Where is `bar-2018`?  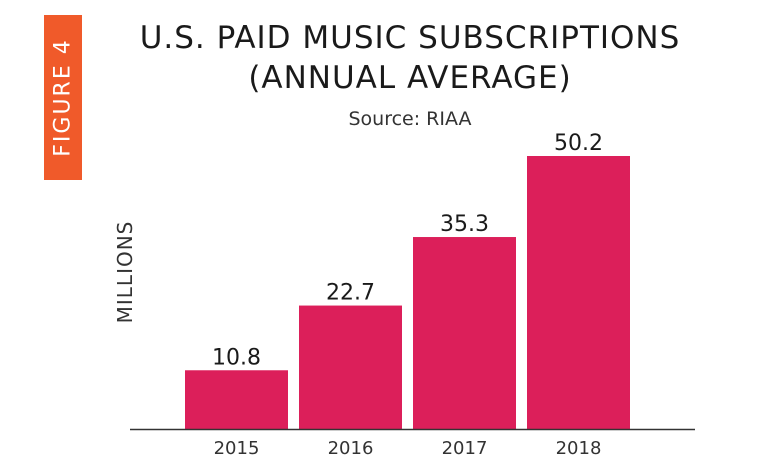 bar-2018 is located at coordinates (578, 292).